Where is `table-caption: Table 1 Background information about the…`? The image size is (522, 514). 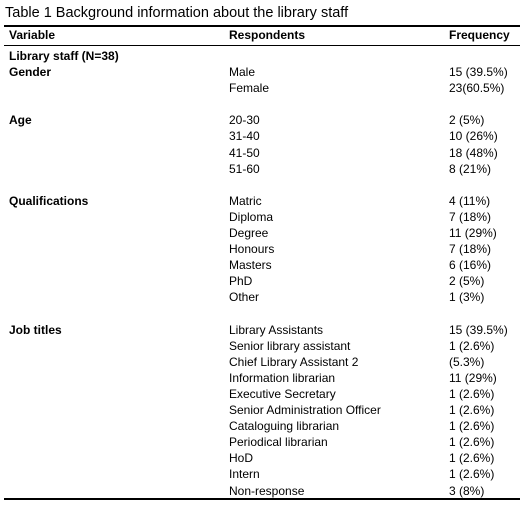 table-caption: Table 1 Background information about the… is located at coordinates (177, 13).